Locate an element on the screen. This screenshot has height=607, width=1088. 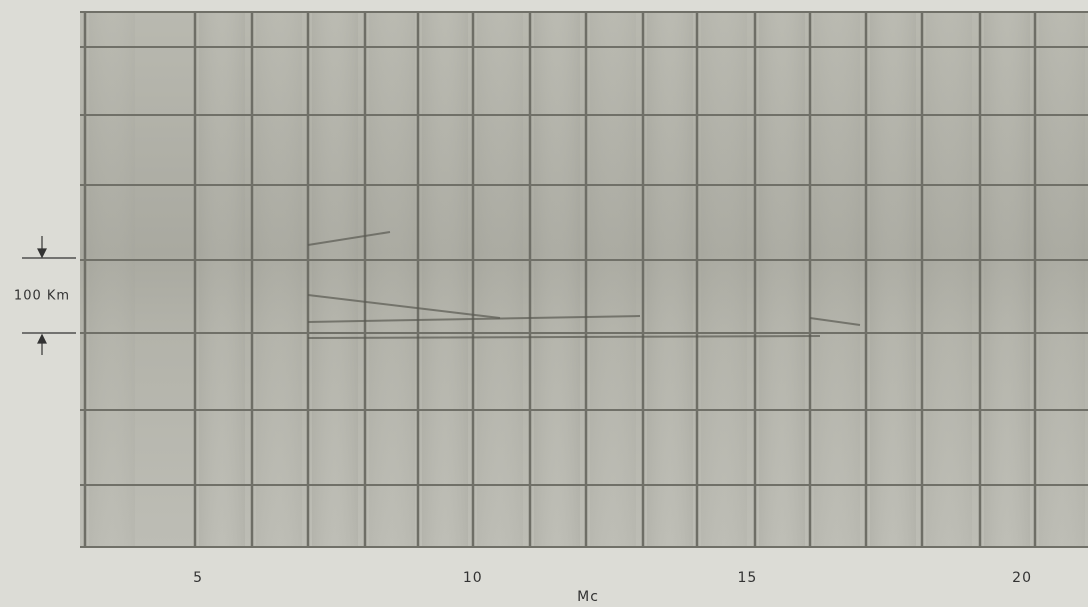
x-tick-label: 5 is located at coordinates (198, 578).